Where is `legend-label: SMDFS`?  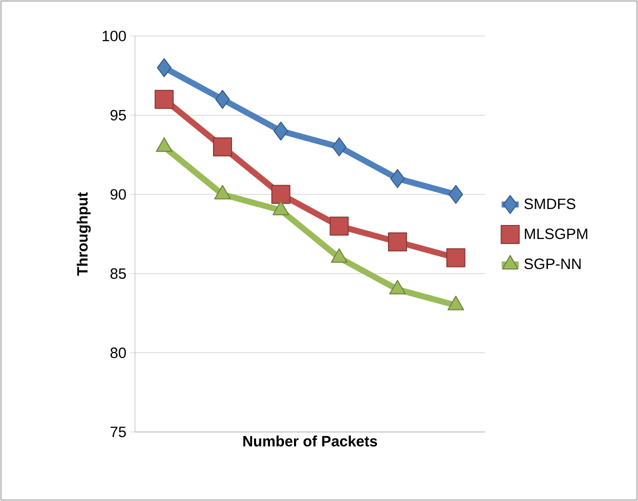 legend-label: SMDFS is located at coordinates (550, 204).